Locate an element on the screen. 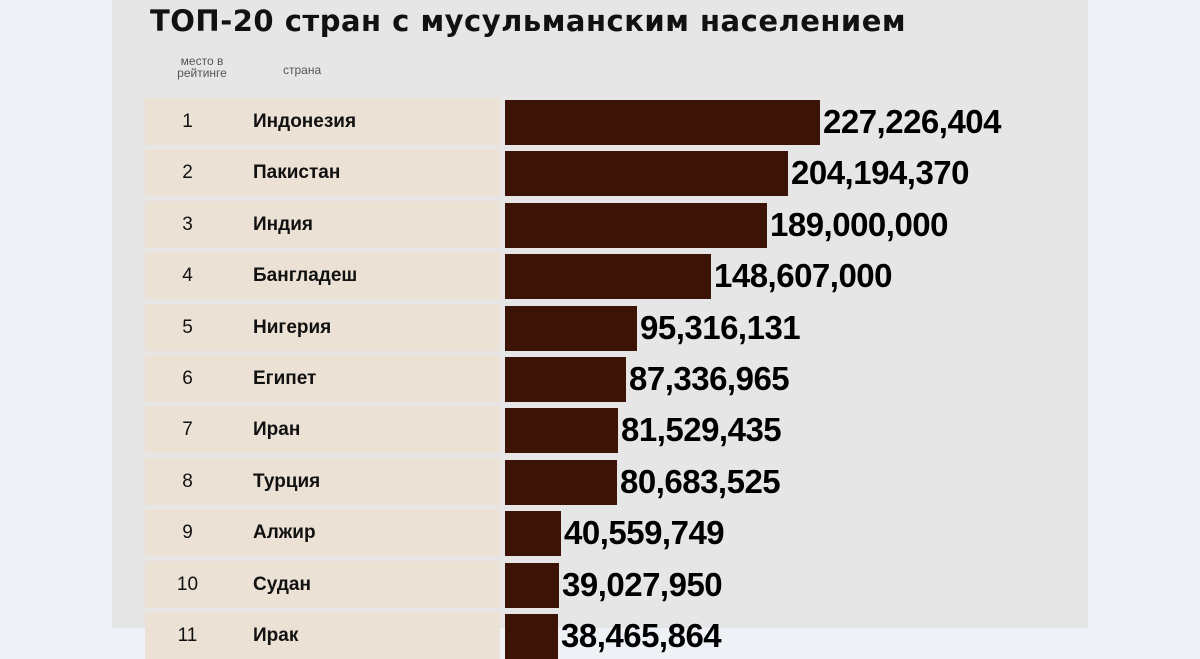 The image size is (1200, 659). chart-row: 10 Судан 39,027,950 is located at coordinates (620, 584).